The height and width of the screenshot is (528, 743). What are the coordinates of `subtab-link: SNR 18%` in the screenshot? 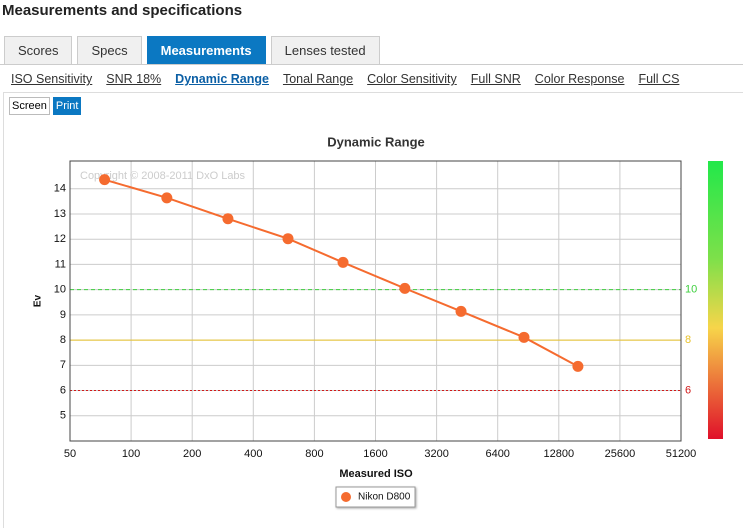 It's located at (134, 79).